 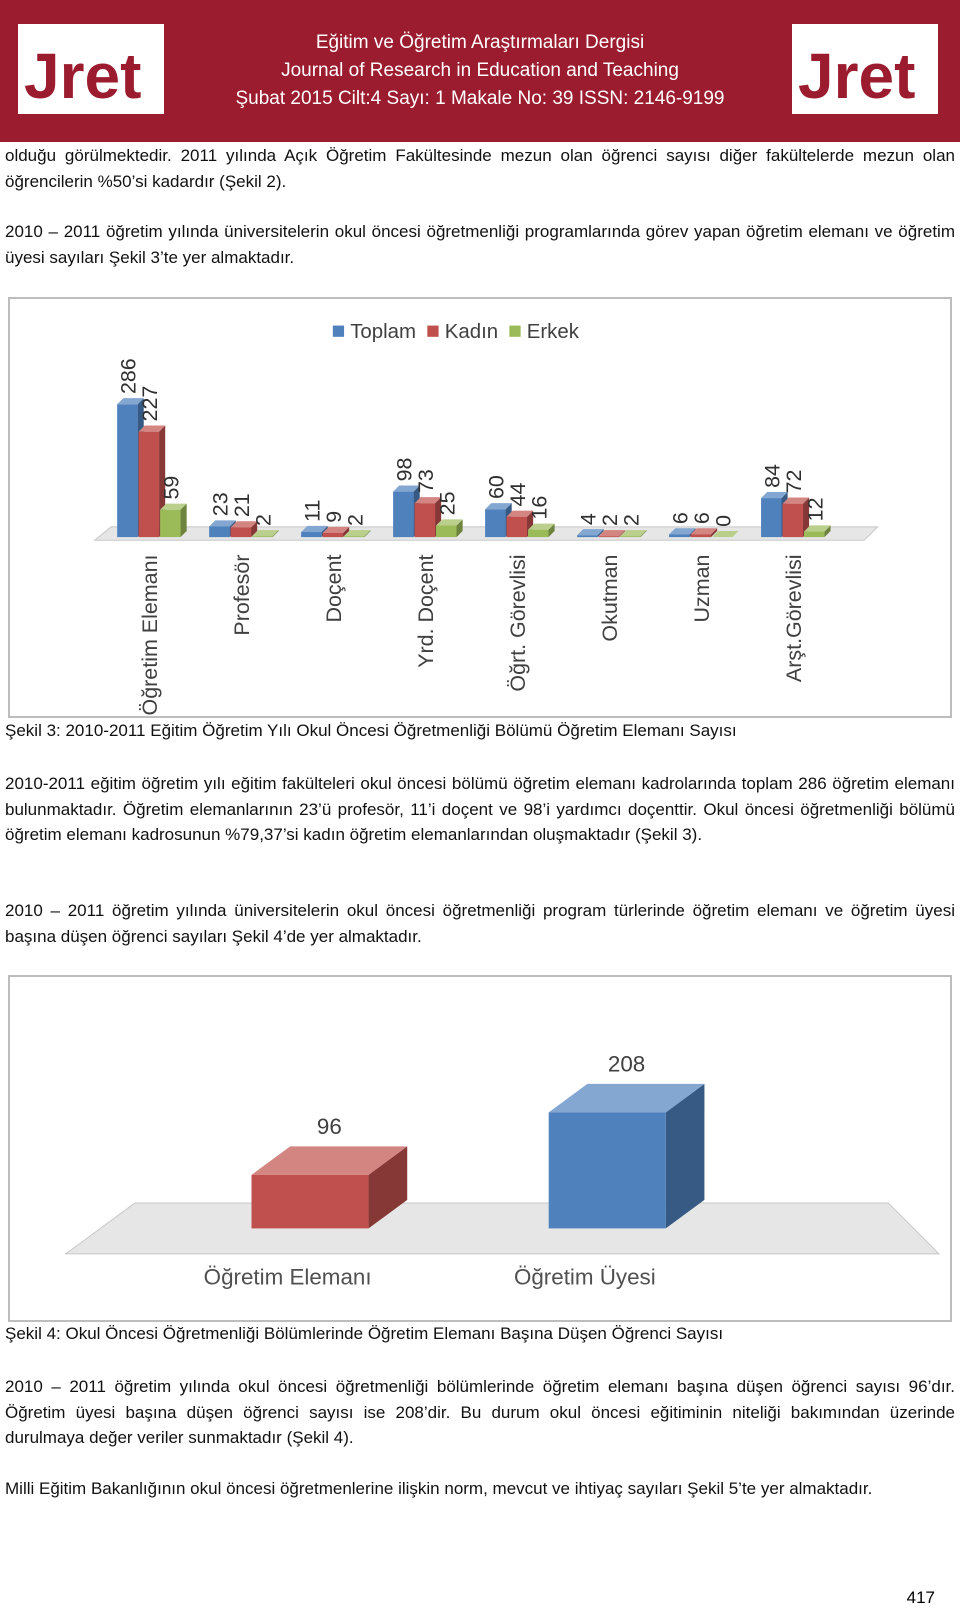 I want to click on value-label: 16, so click(x=539, y=508).